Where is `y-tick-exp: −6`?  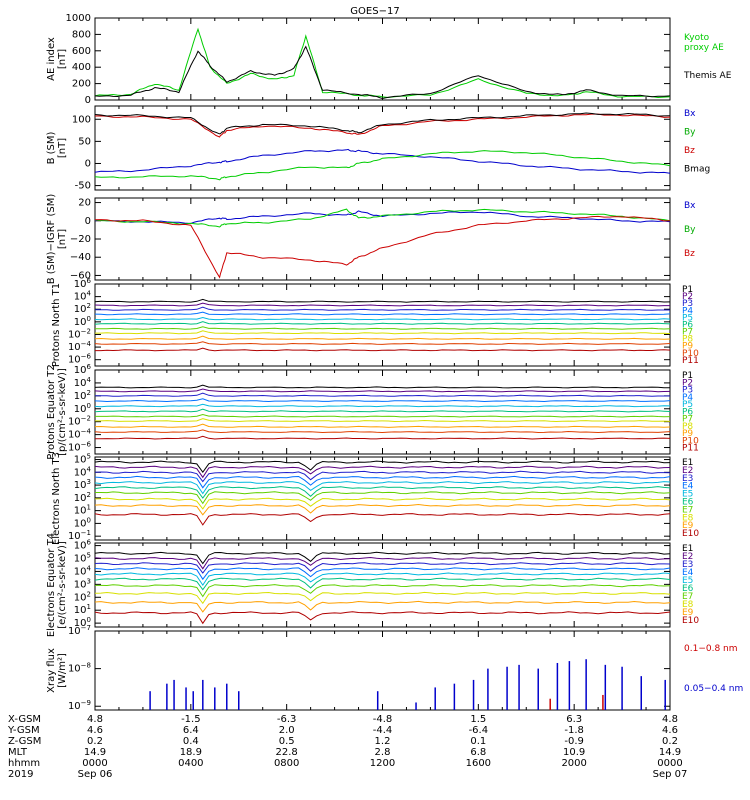
y-tick-exp: −6 is located at coordinates (86, 445).